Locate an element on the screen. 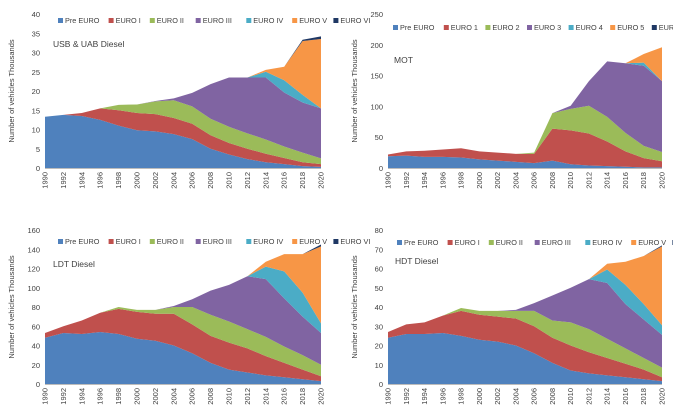  y-tick-label: 40 is located at coordinates (36, 14).